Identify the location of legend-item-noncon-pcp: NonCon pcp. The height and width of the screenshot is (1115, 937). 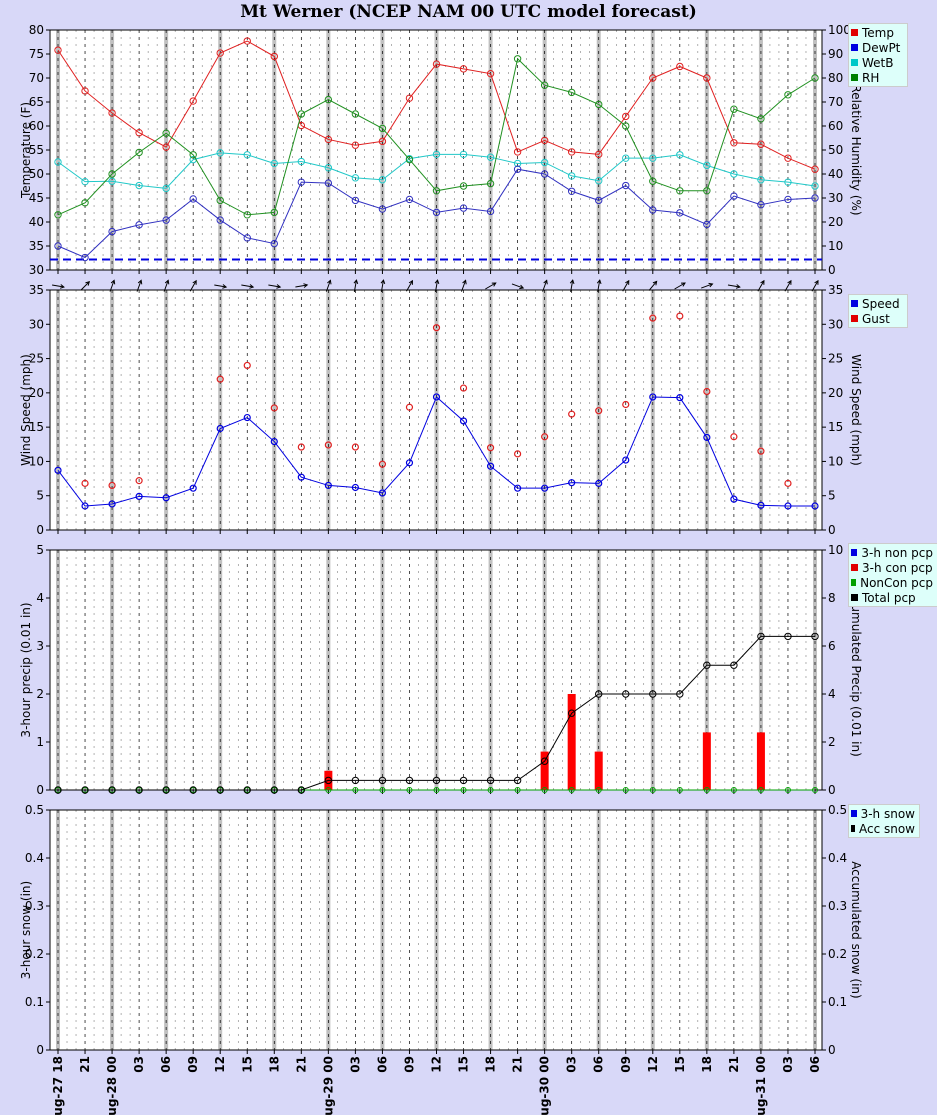
(892, 582).